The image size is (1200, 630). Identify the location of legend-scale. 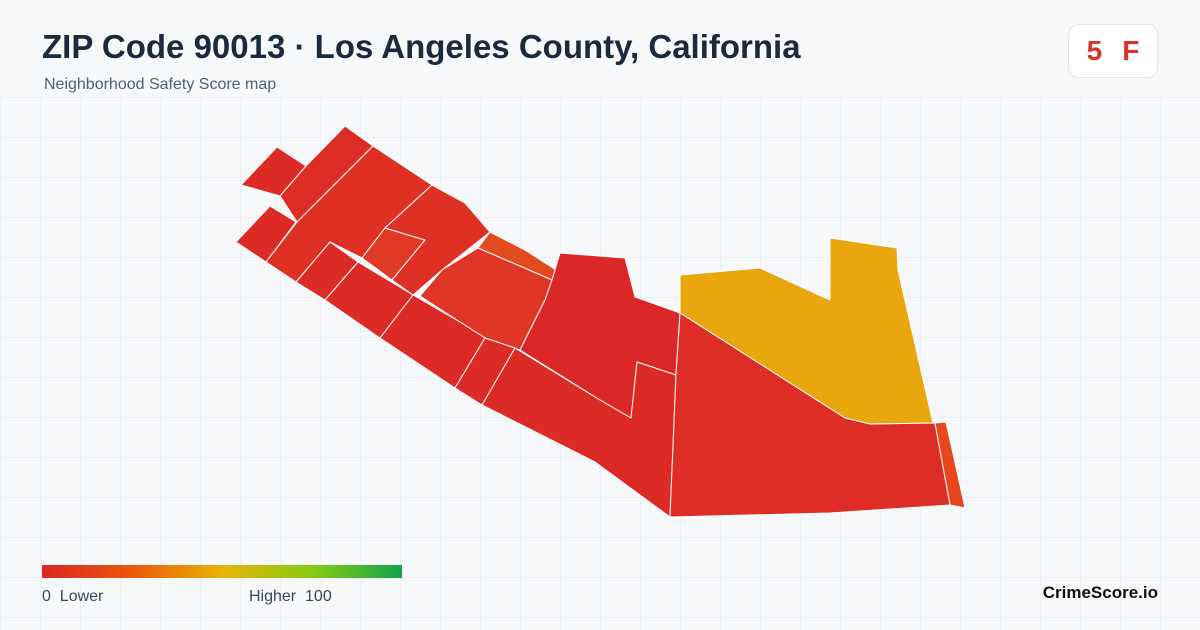
(222, 571).